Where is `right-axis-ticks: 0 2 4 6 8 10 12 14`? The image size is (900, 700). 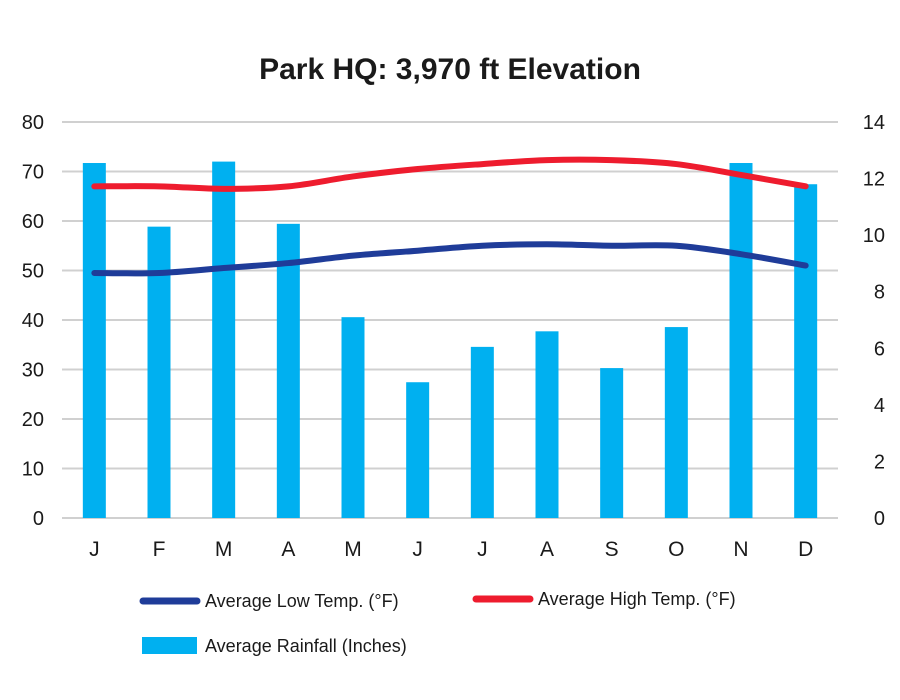
right-axis-ticks: 0 2 4 6 8 10 12 14 is located at coordinates (874, 321).